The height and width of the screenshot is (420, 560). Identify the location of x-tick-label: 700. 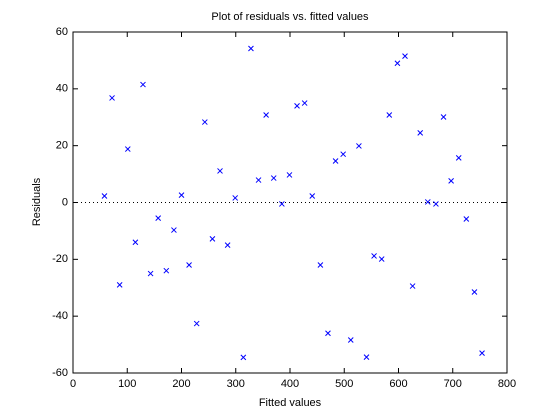
(453, 384).